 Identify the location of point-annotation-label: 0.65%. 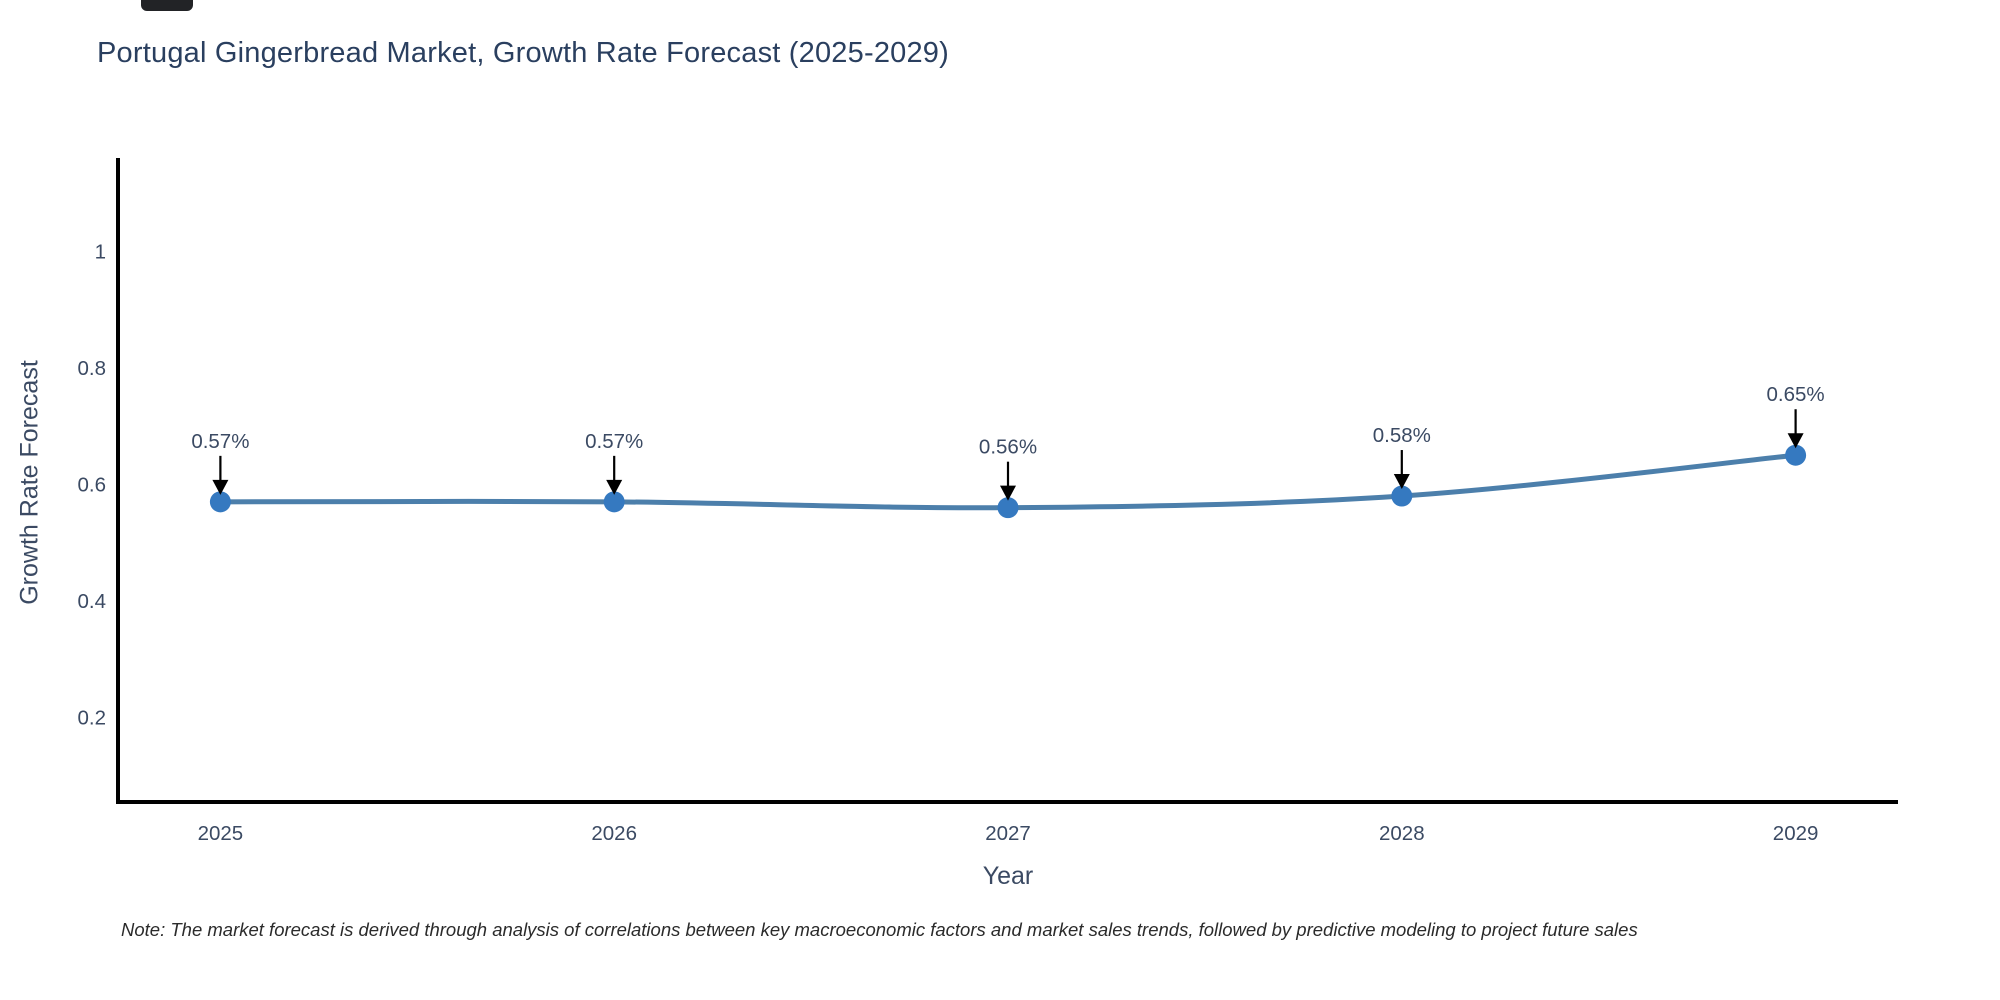
(1796, 394).